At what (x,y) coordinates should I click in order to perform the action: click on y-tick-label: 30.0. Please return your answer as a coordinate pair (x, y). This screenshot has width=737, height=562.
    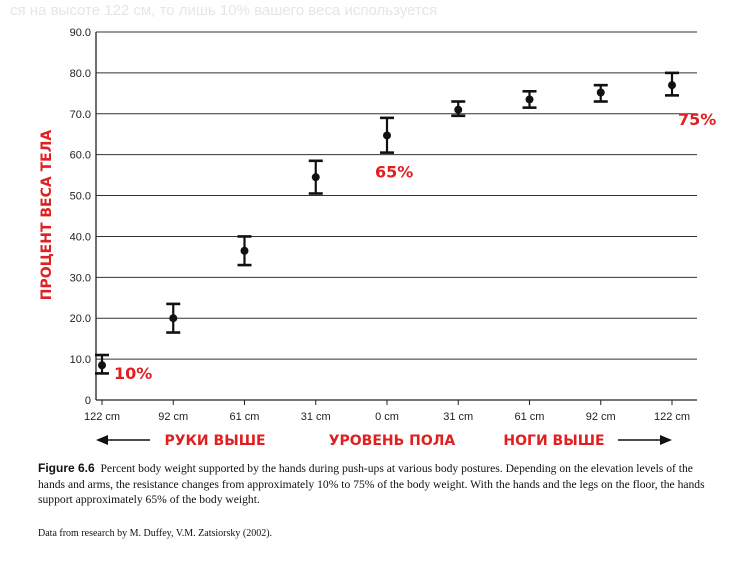
    Looking at the image, I should click on (80, 278).